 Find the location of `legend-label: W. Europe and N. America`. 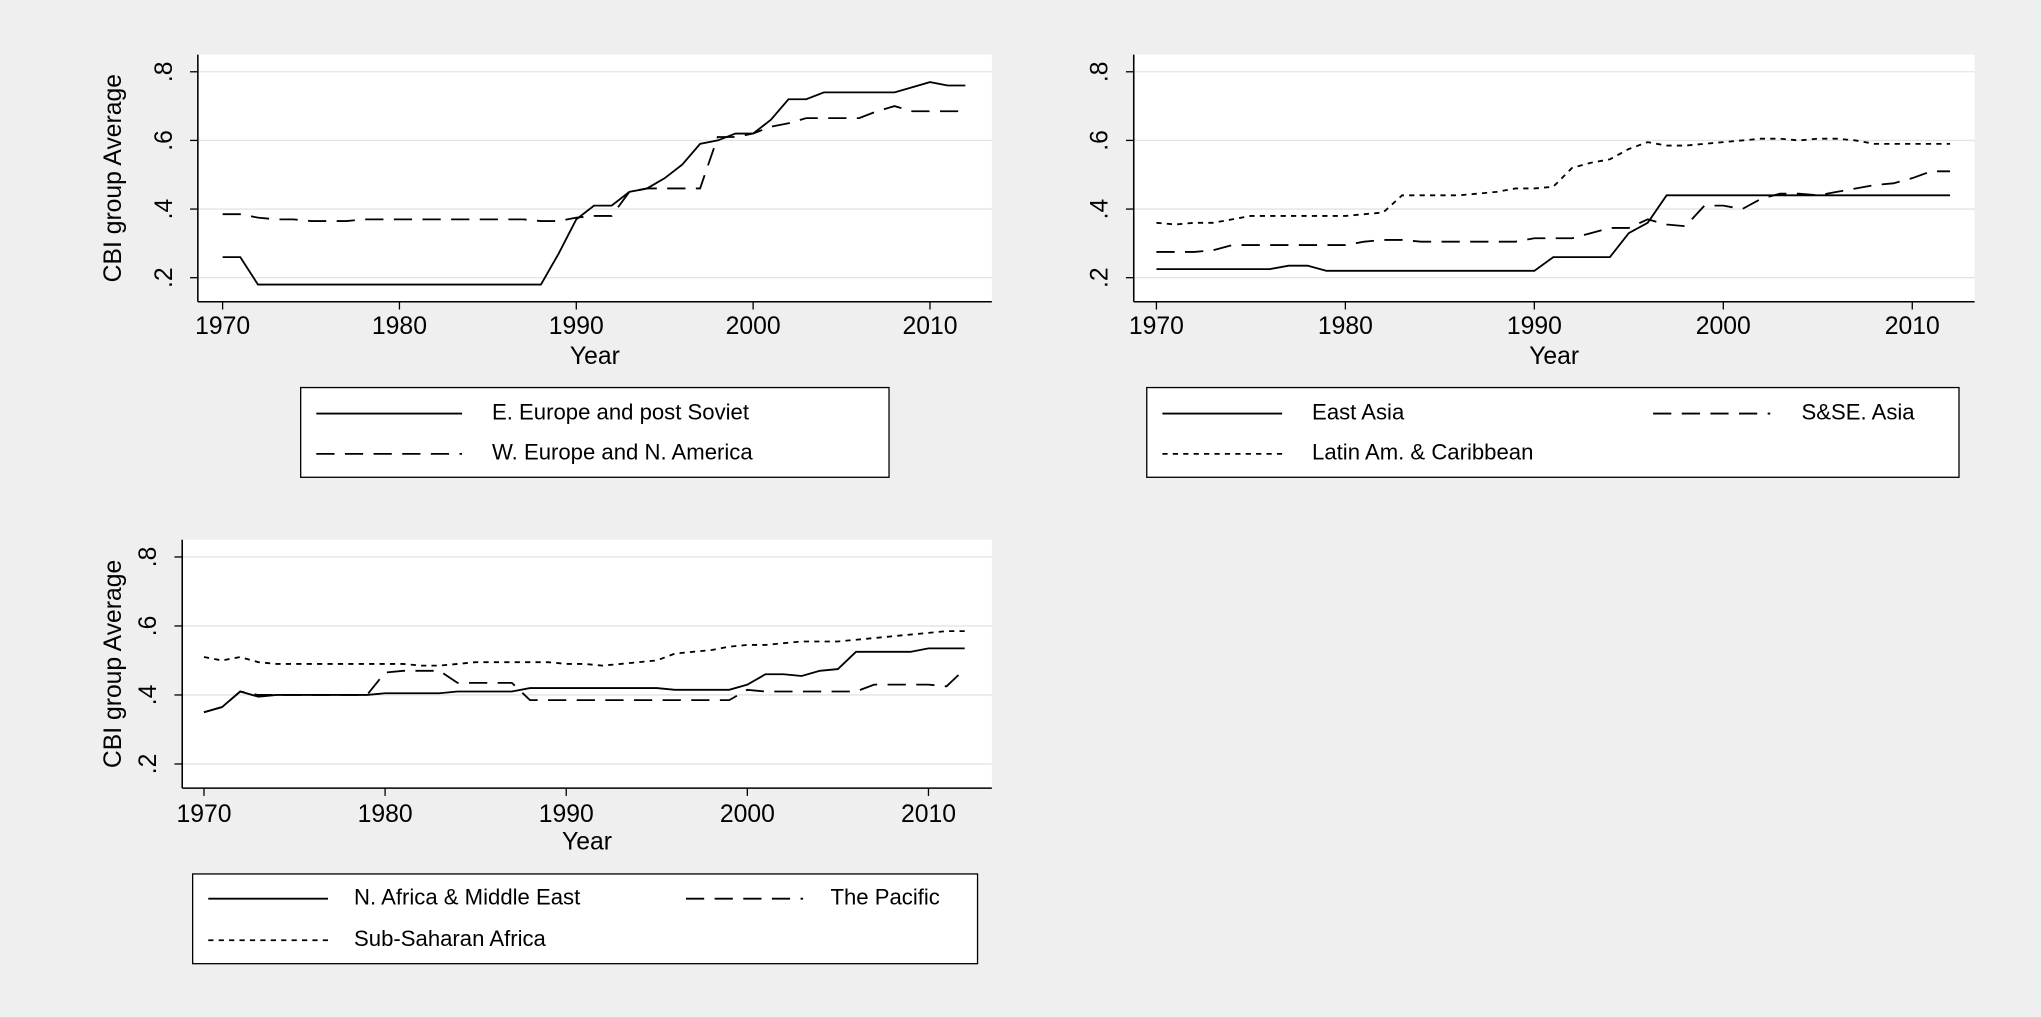

legend-label: W. Europe and N. America is located at coordinates (622, 452).